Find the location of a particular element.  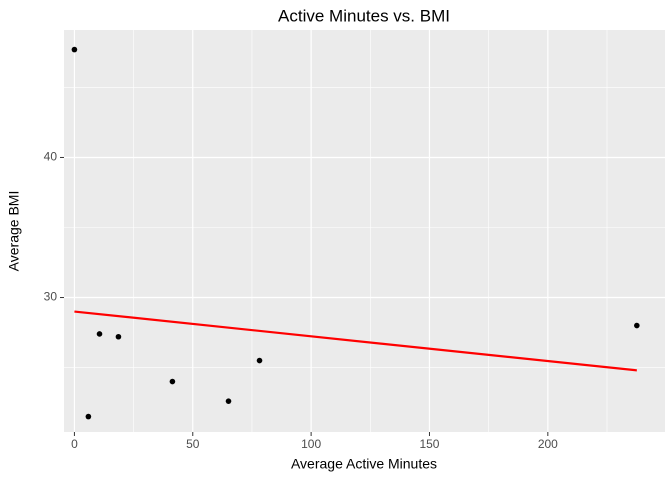

y-tick-label: 30 is located at coordinates (51, 297).